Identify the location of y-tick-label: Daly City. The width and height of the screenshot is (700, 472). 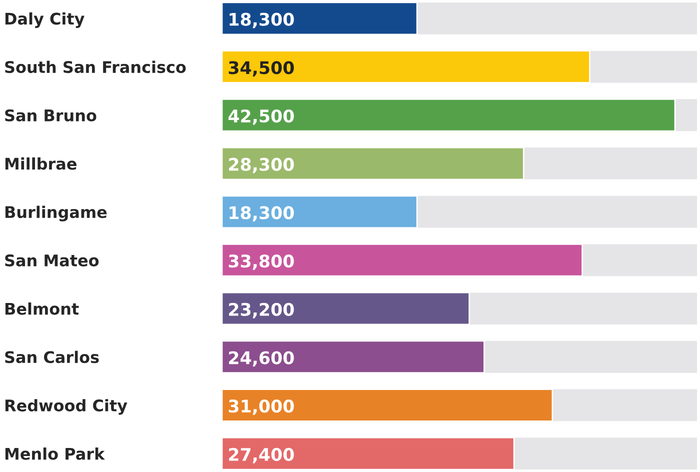
(44, 20).